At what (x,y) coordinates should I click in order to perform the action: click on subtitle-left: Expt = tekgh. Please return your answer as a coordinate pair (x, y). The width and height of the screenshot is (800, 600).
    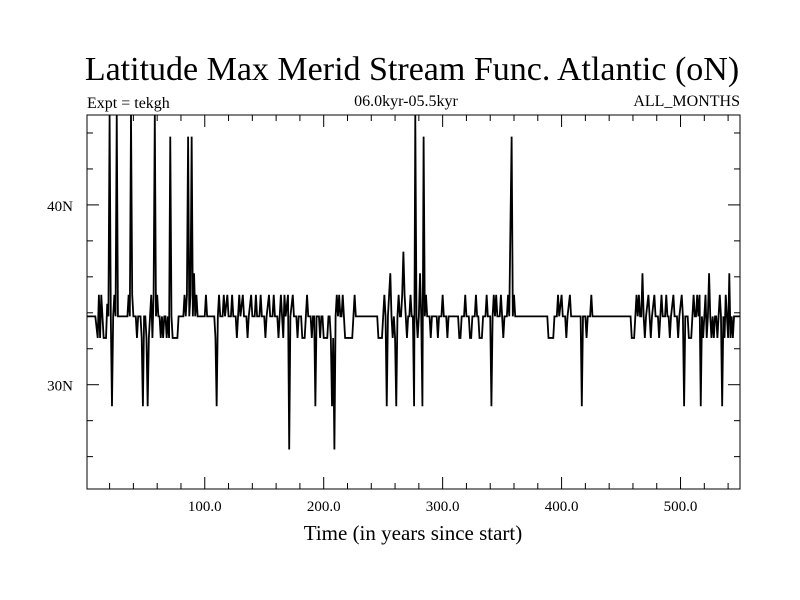
    Looking at the image, I should click on (128, 103).